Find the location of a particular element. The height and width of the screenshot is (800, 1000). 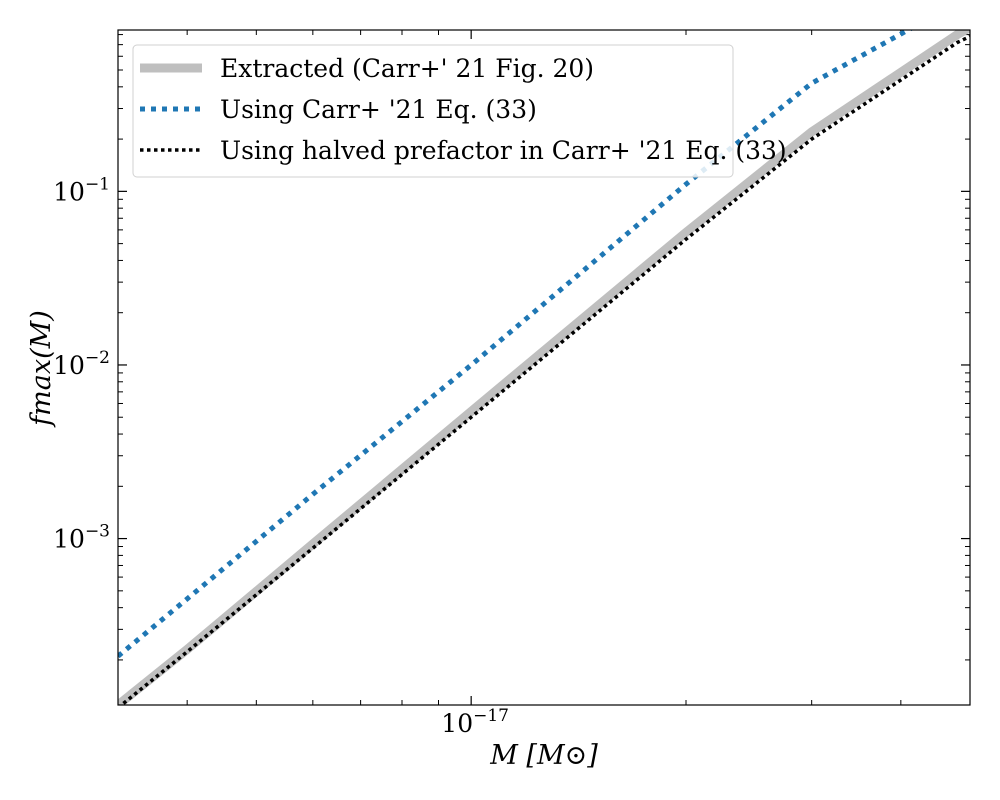

legend-label-1: Extracted (Carr+' 21 Fig. 20) is located at coordinates (407, 68).